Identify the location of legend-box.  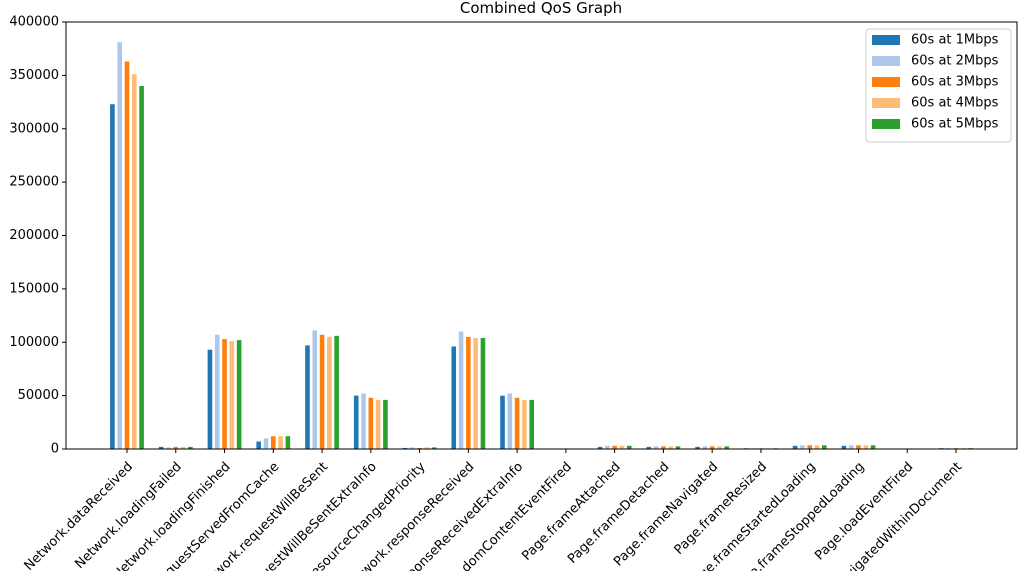
(938, 85).